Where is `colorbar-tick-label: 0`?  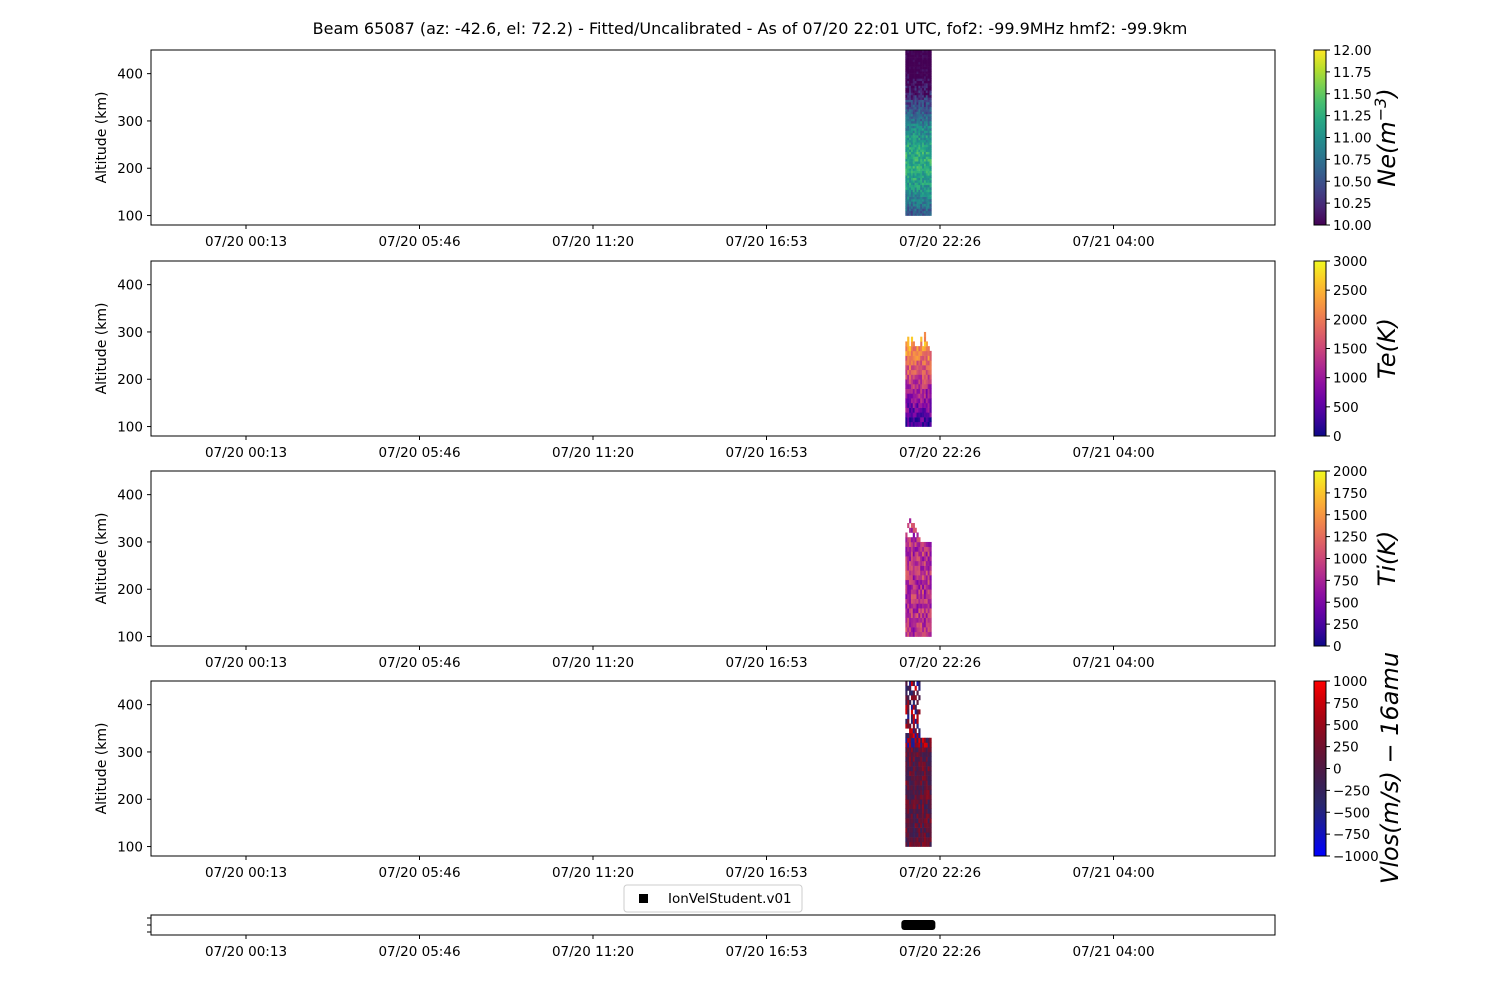
colorbar-tick-label: 0 is located at coordinates (1337, 647).